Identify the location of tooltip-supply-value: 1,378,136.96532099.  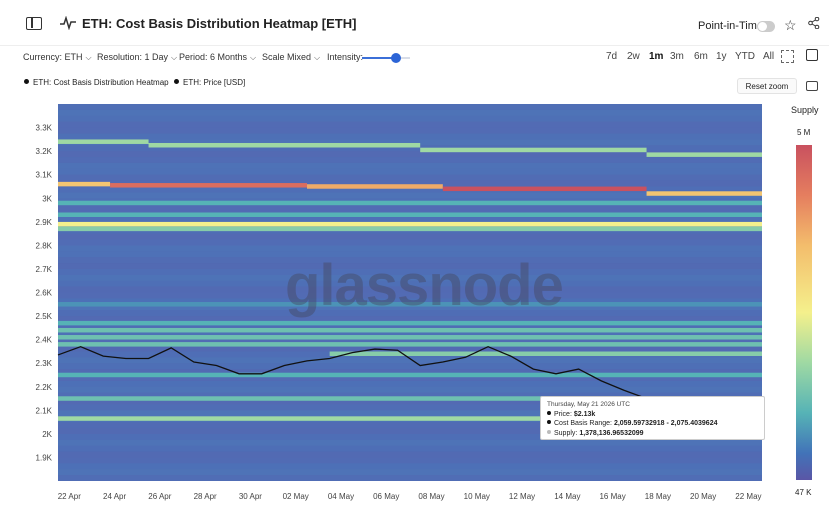
(611, 433).